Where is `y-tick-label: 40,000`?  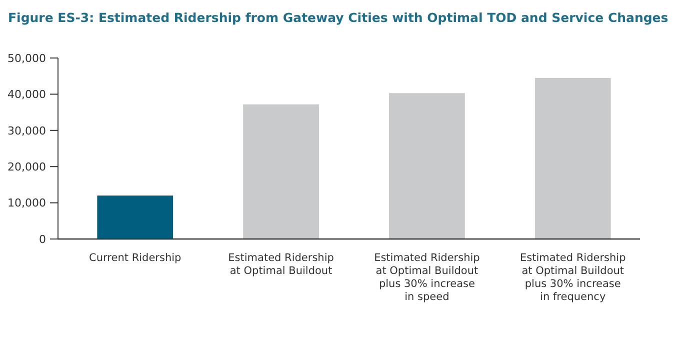
y-tick-label: 40,000 is located at coordinates (27, 95).